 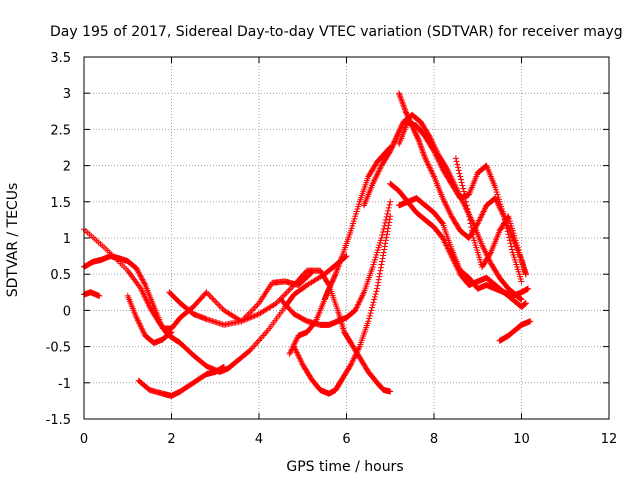 I want to click on x-tick-label: 10, so click(x=521, y=439).